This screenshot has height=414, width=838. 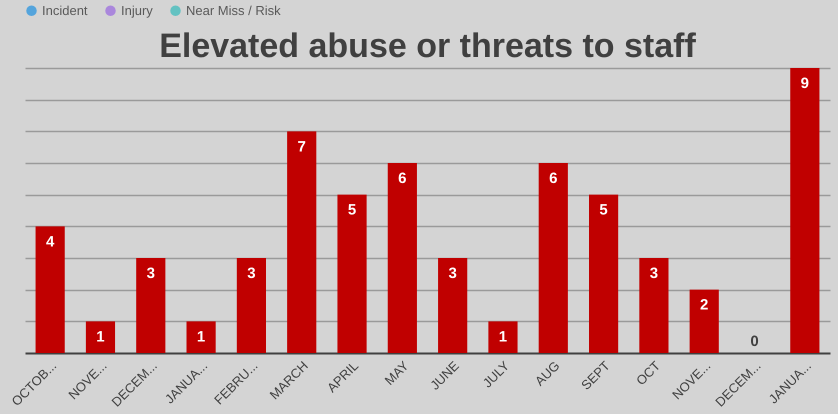 What do you see at coordinates (754, 341) in the screenshot?
I see `data-label: 0` at bounding box center [754, 341].